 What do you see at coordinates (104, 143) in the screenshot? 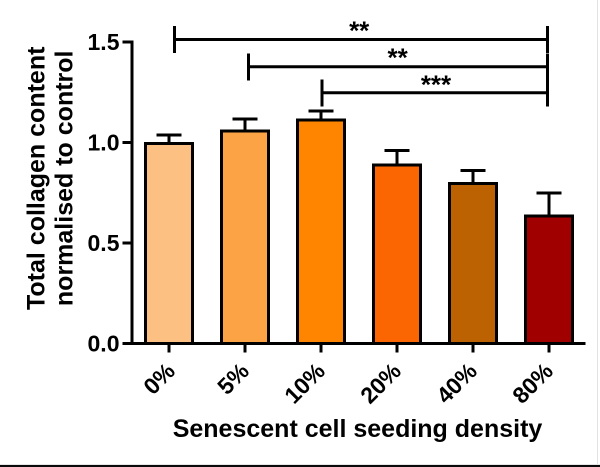
I see `svg-text: 1.0` at bounding box center [104, 143].